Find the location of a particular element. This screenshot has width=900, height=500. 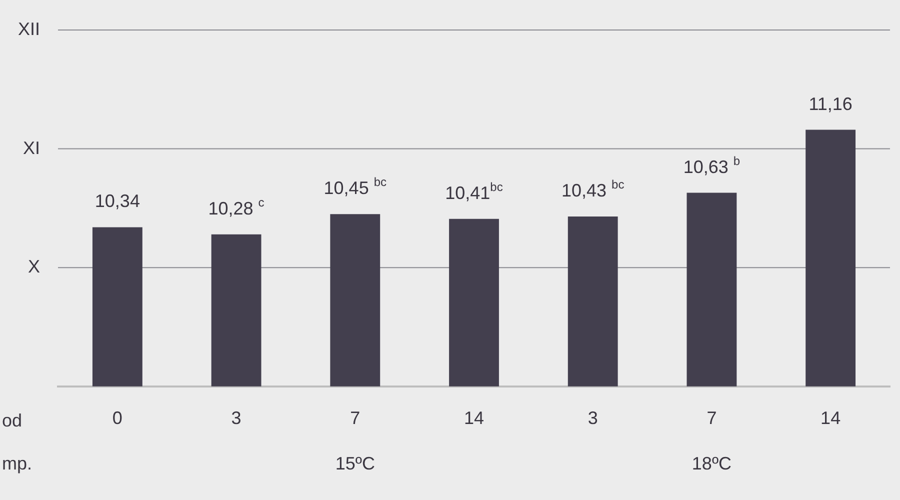

ref-line-label: XI is located at coordinates (31, 148).